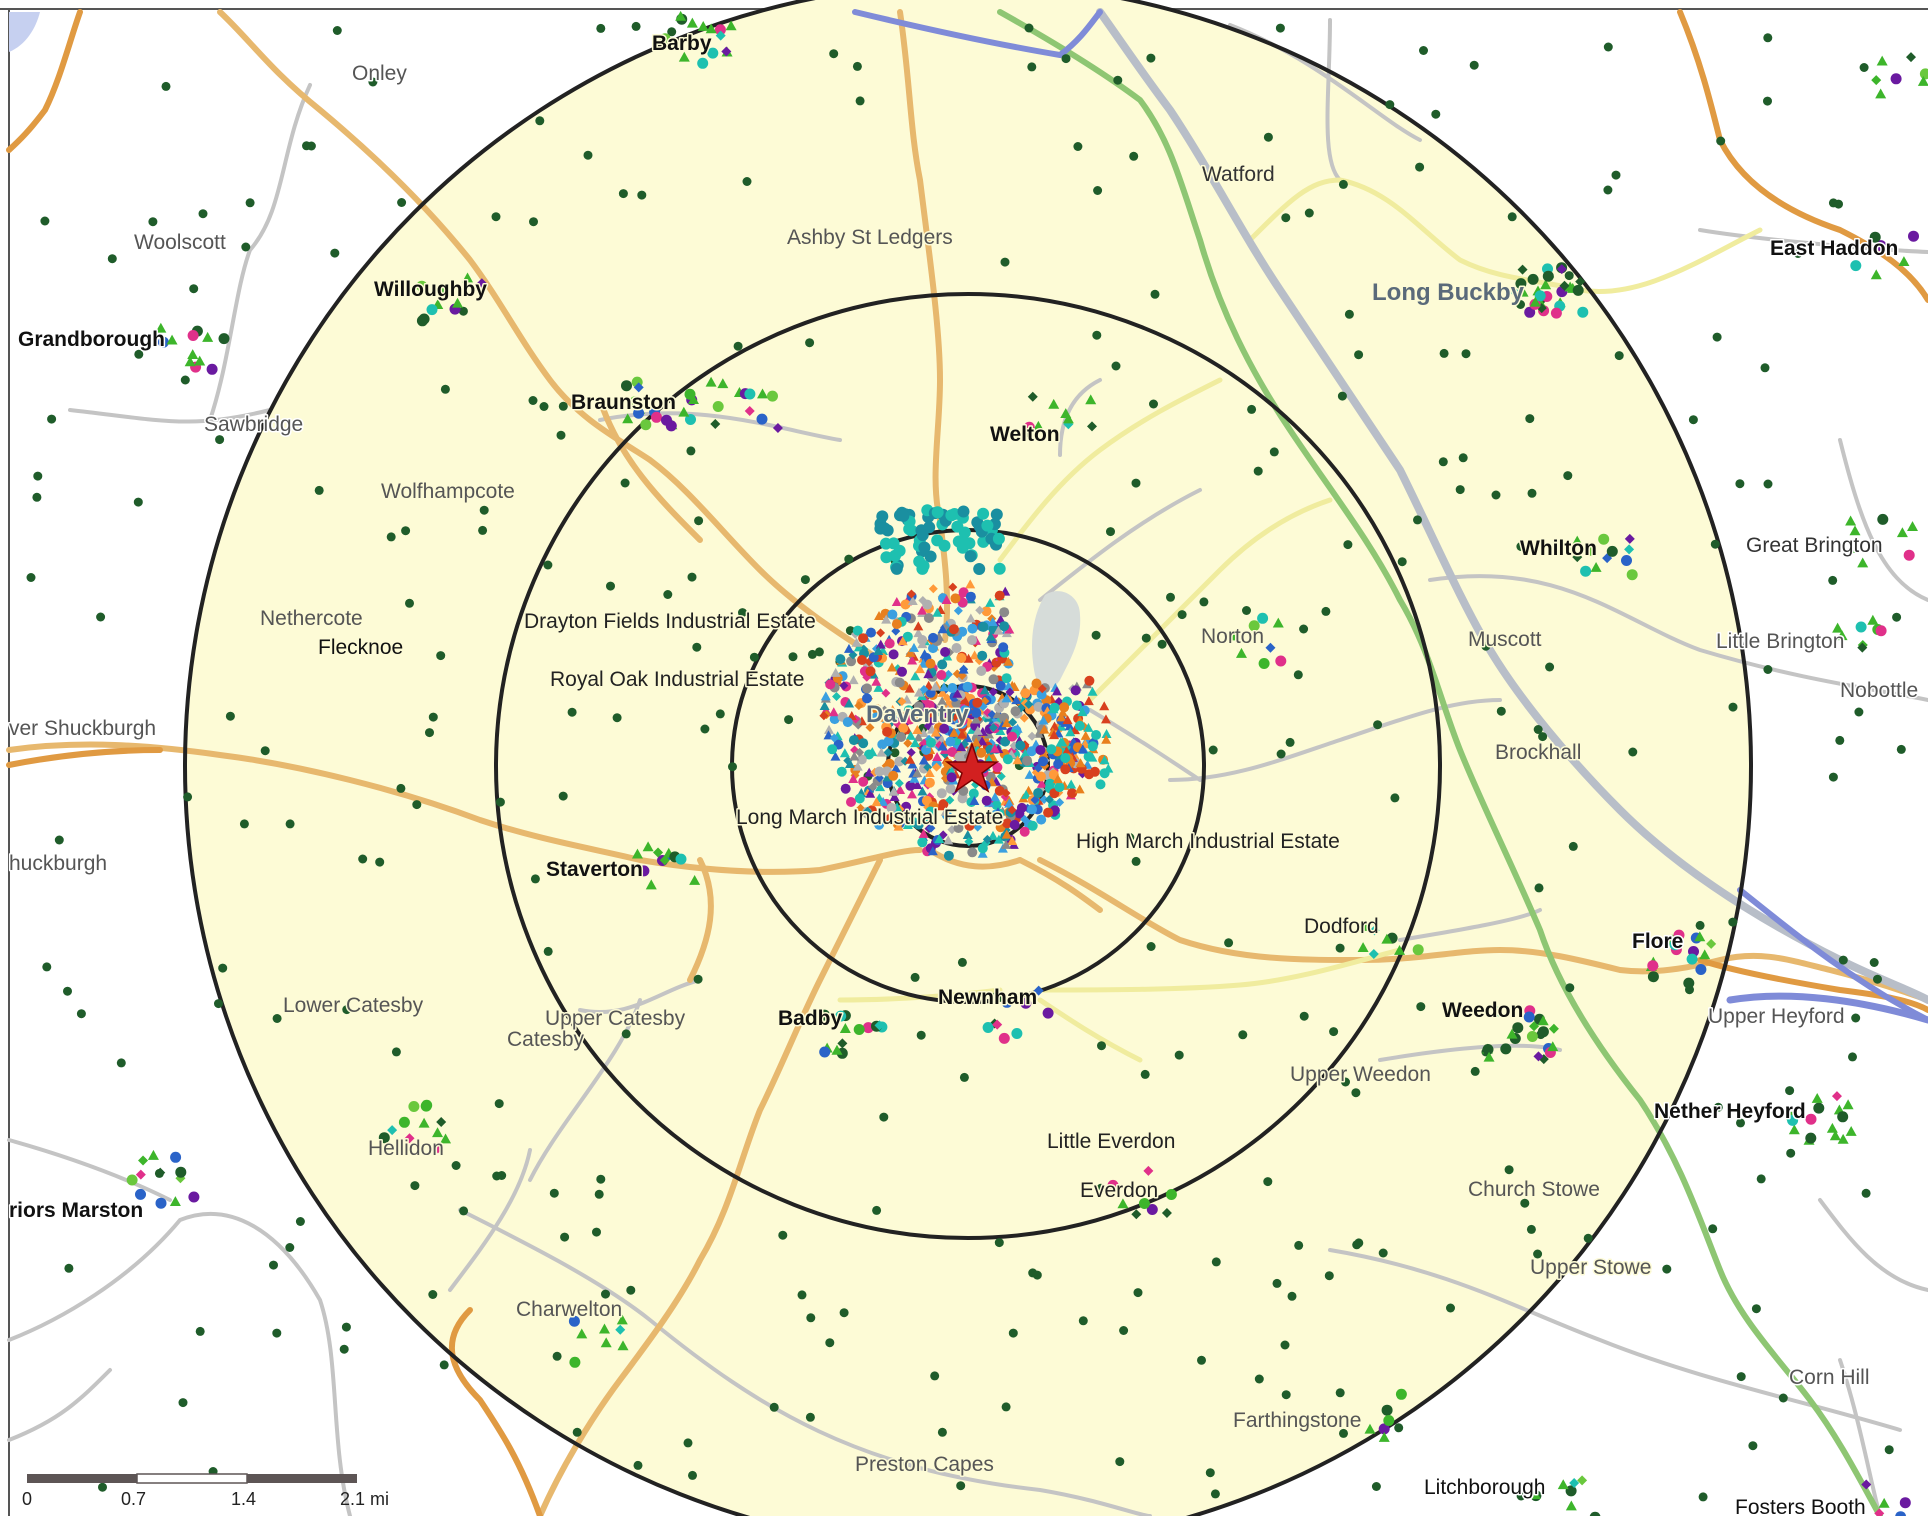  Describe the element at coordinates (972, 767) in the screenshot. I see `site-star-marker` at that location.